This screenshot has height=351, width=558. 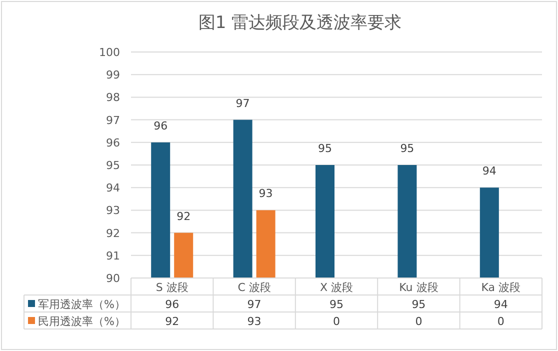 What do you see at coordinates (113, 188) in the screenshot?
I see `y-tick-label: 94` at bounding box center [113, 188].